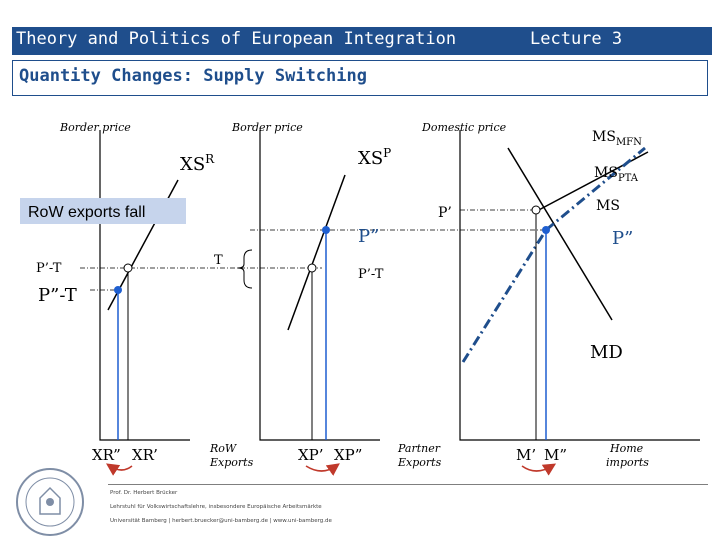 The image size is (720, 540). I want to click on home-imports-label-1: Home, so click(626, 448).